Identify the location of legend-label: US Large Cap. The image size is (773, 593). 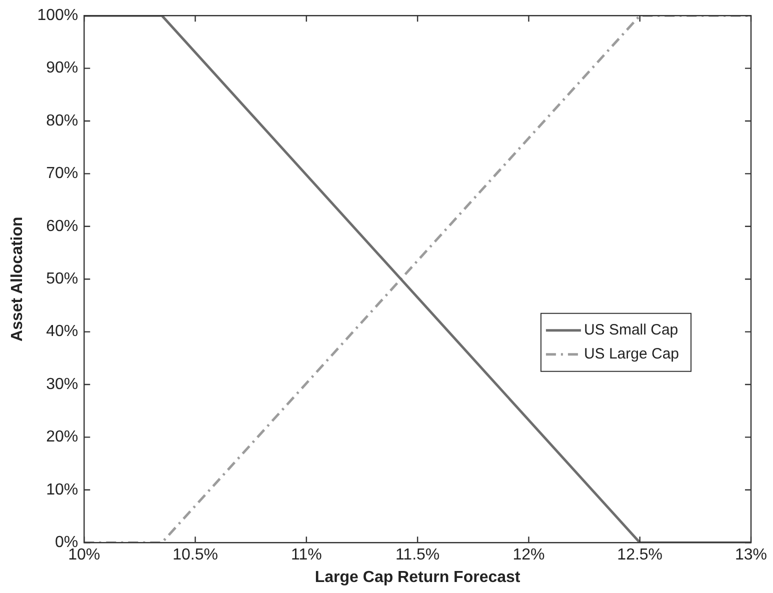
(632, 353).